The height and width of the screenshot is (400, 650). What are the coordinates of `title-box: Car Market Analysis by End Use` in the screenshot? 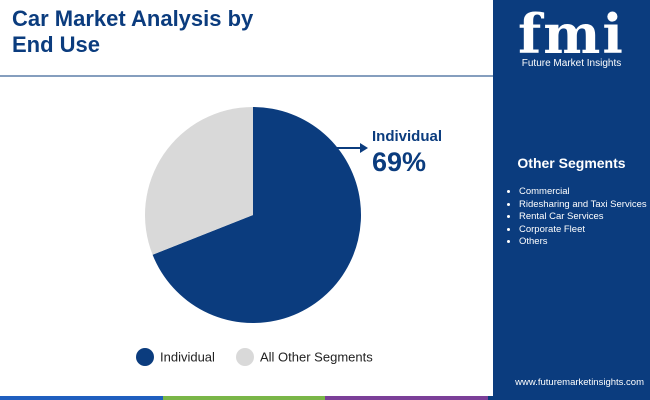 It's located at (133, 31).